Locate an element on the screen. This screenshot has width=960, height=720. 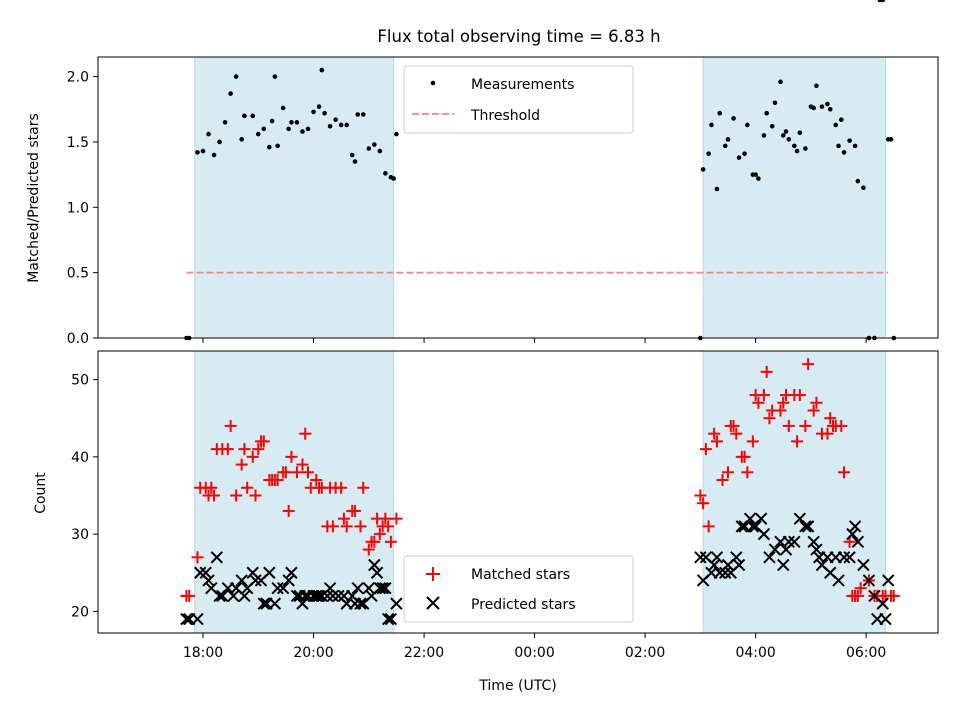
bottom-xtick-label: 18:00 is located at coordinates (203, 653).